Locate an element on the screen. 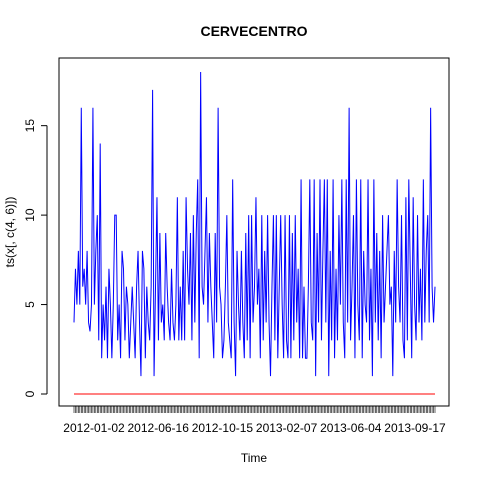 This screenshot has height=480, width=480. x-tick-label: 2013-09-17 is located at coordinates (415, 428).